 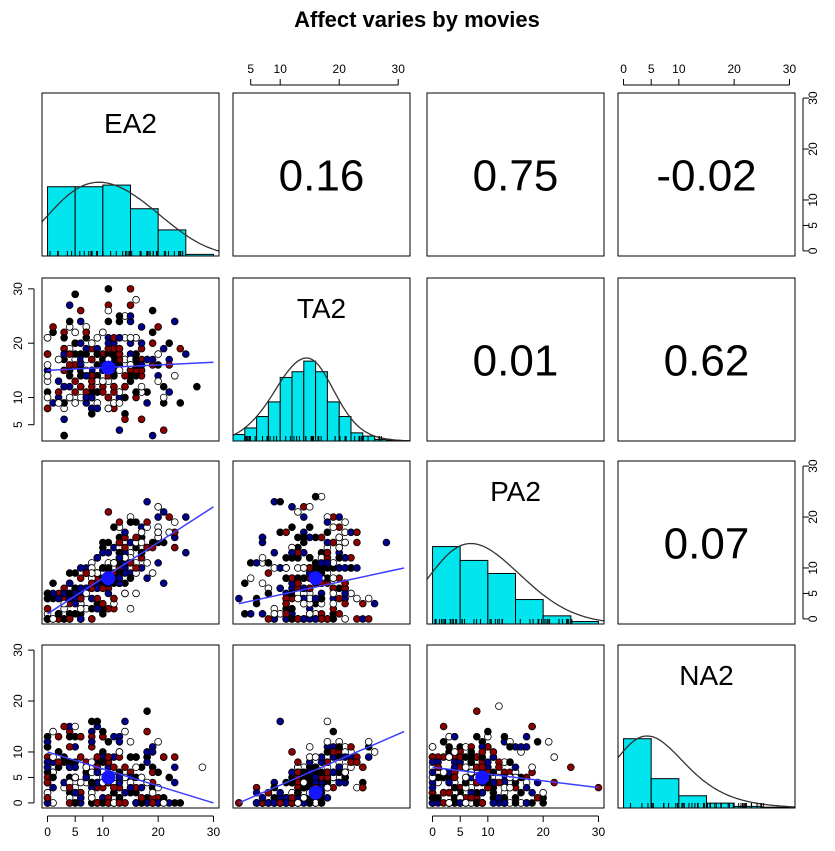 What do you see at coordinates (130, 123) in the screenshot?
I see `variable-label: EA2` at bounding box center [130, 123].